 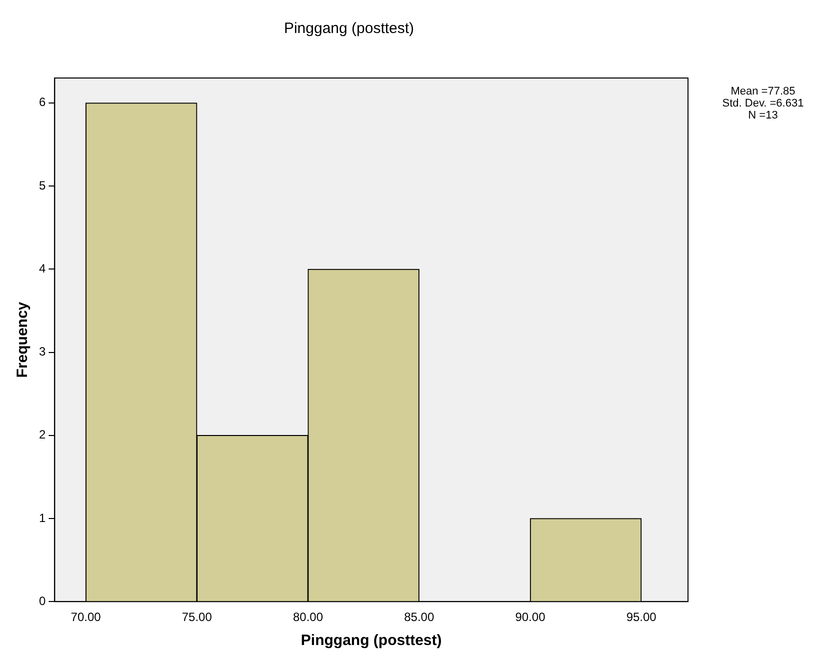 What do you see at coordinates (23, 339) in the screenshot?
I see `y-axis-title: Frequency` at bounding box center [23, 339].